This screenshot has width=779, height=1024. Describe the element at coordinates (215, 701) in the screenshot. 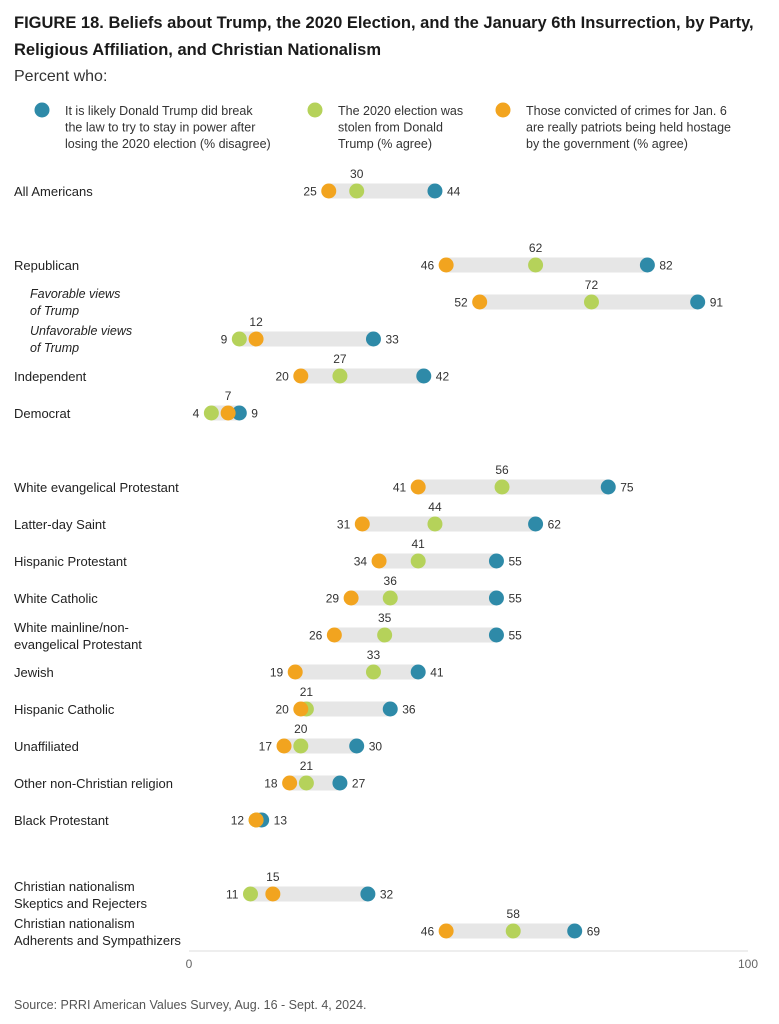

I see `row-12: Hispanic Catholic 20 36 21` at that location.